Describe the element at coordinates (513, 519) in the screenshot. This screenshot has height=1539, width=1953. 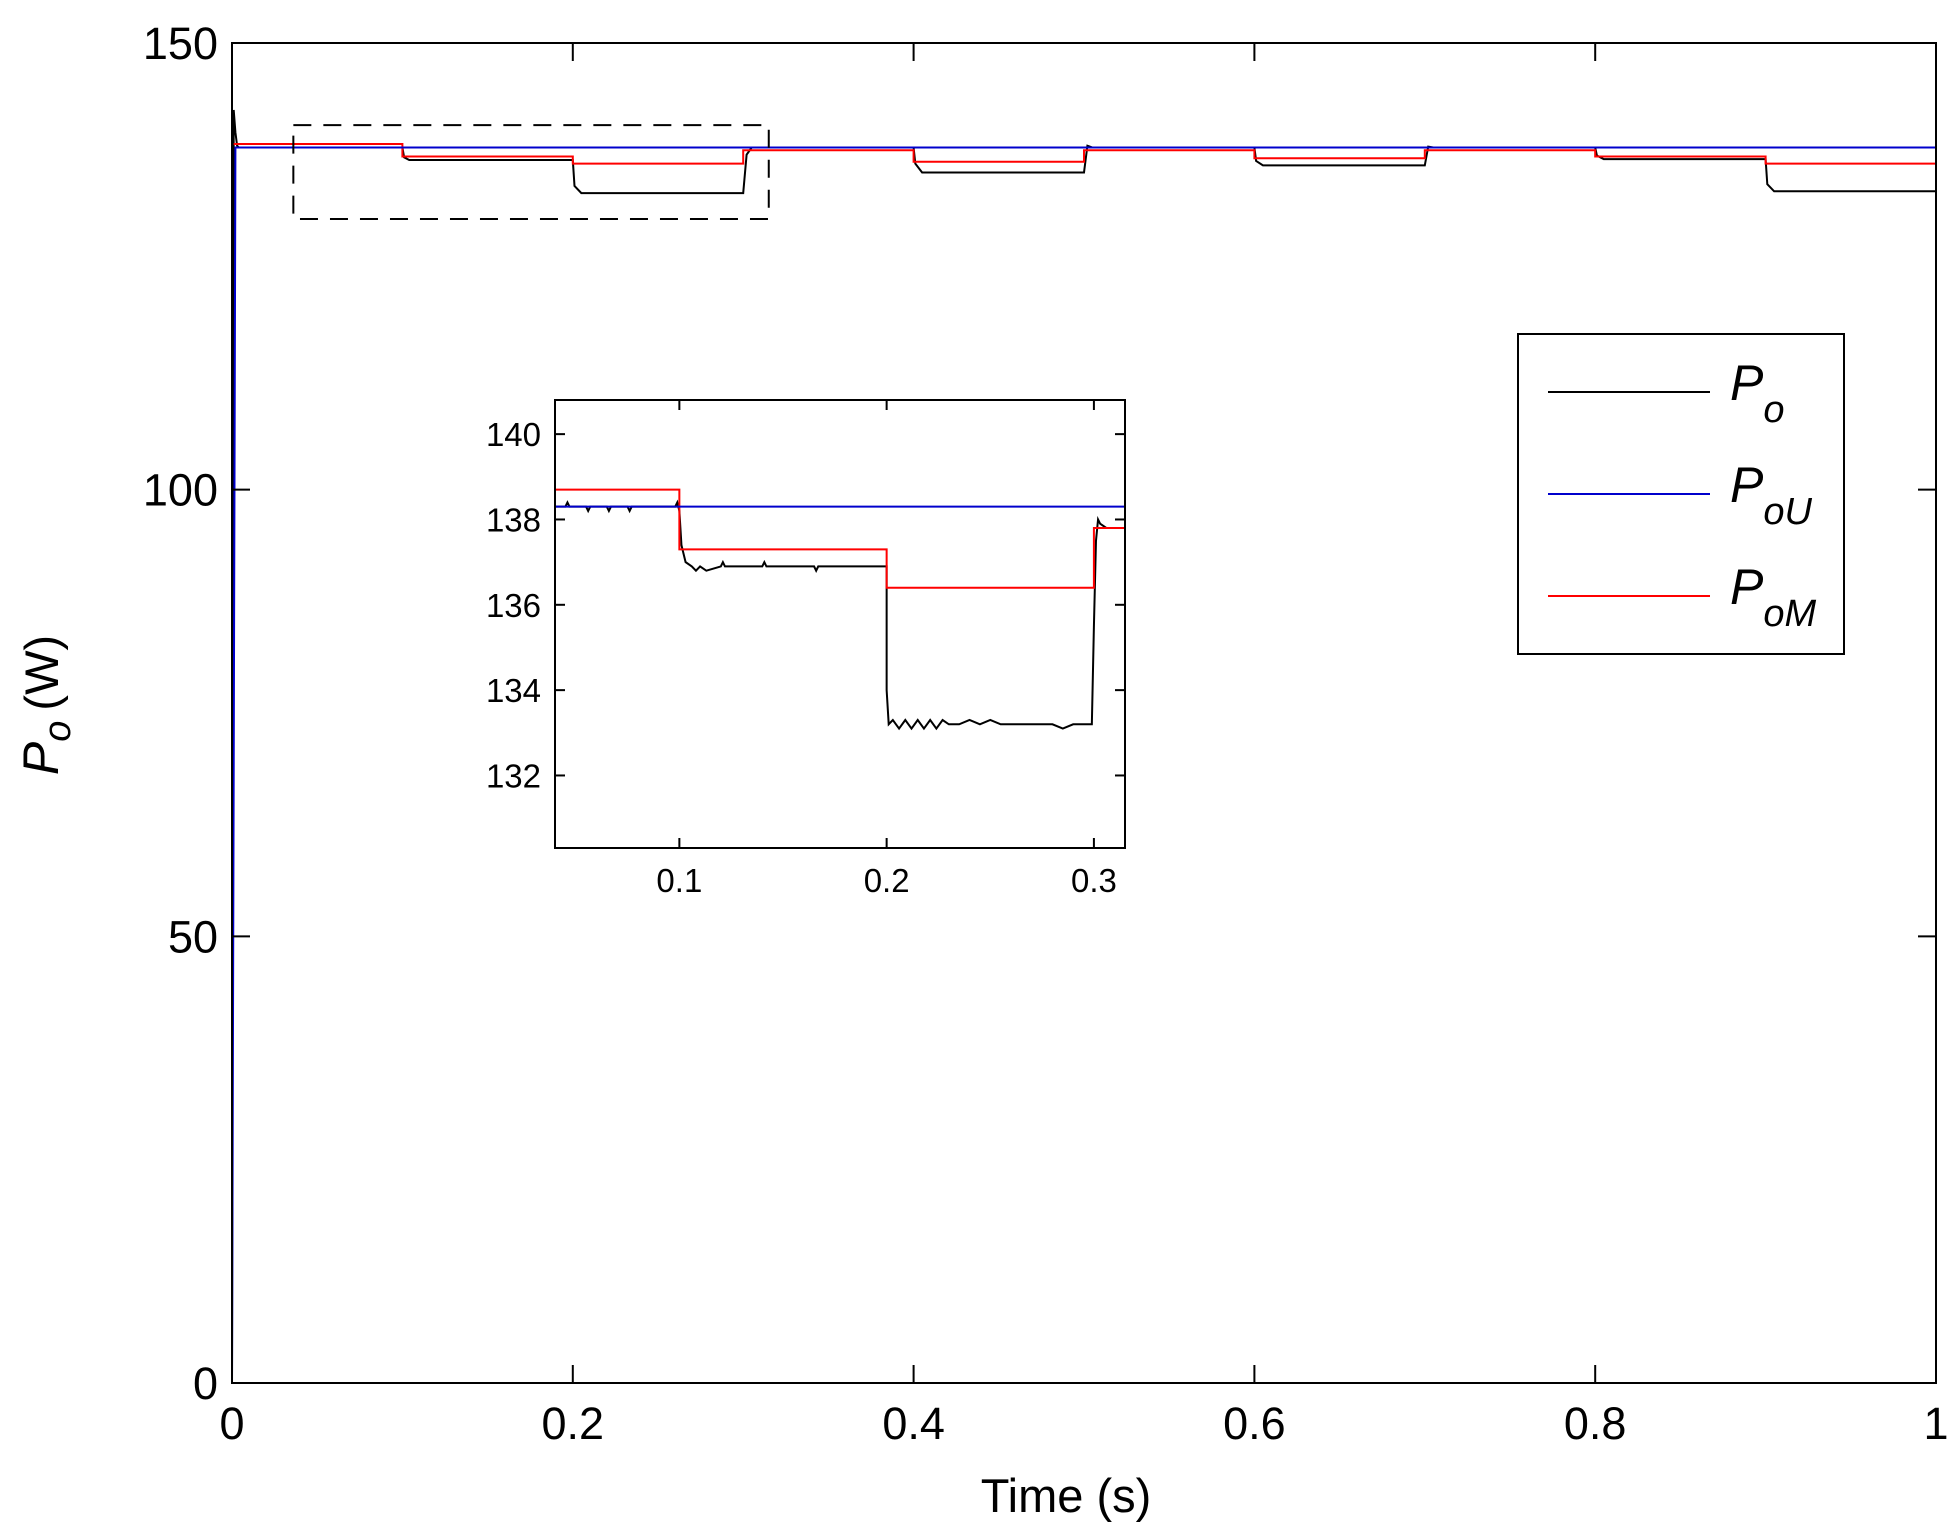
I see `inset-ytick-label: 138` at that location.